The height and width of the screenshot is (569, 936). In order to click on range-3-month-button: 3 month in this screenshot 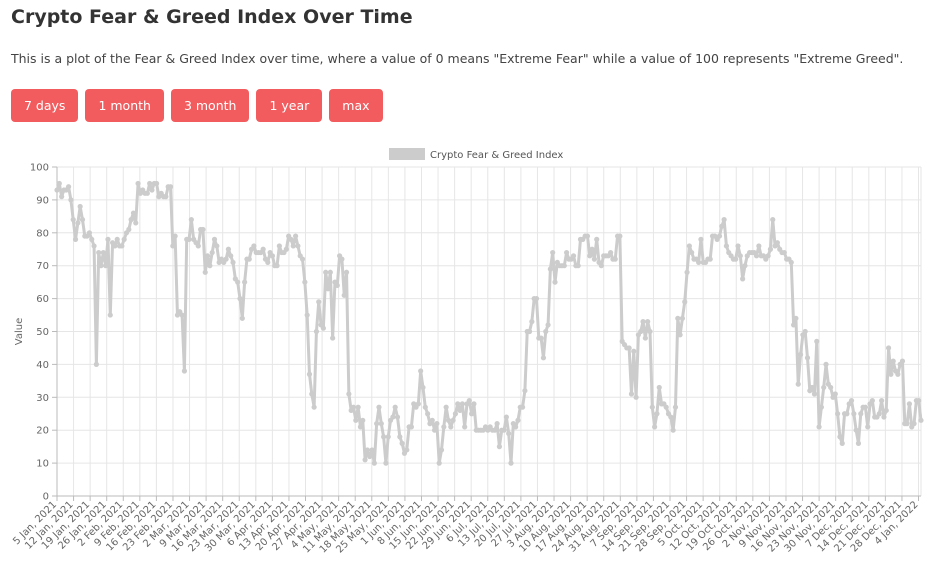, I will do `click(210, 105)`.